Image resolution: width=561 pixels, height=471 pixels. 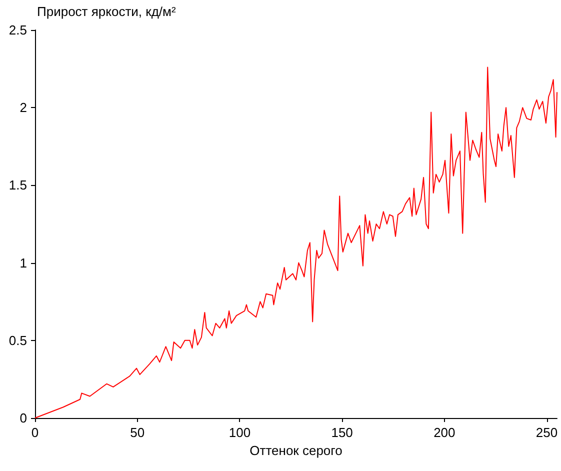 What do you see at coordinates (23, 418) in the screenshot?
I see `y-tick-label: 0` at bounding box center [23, 418].